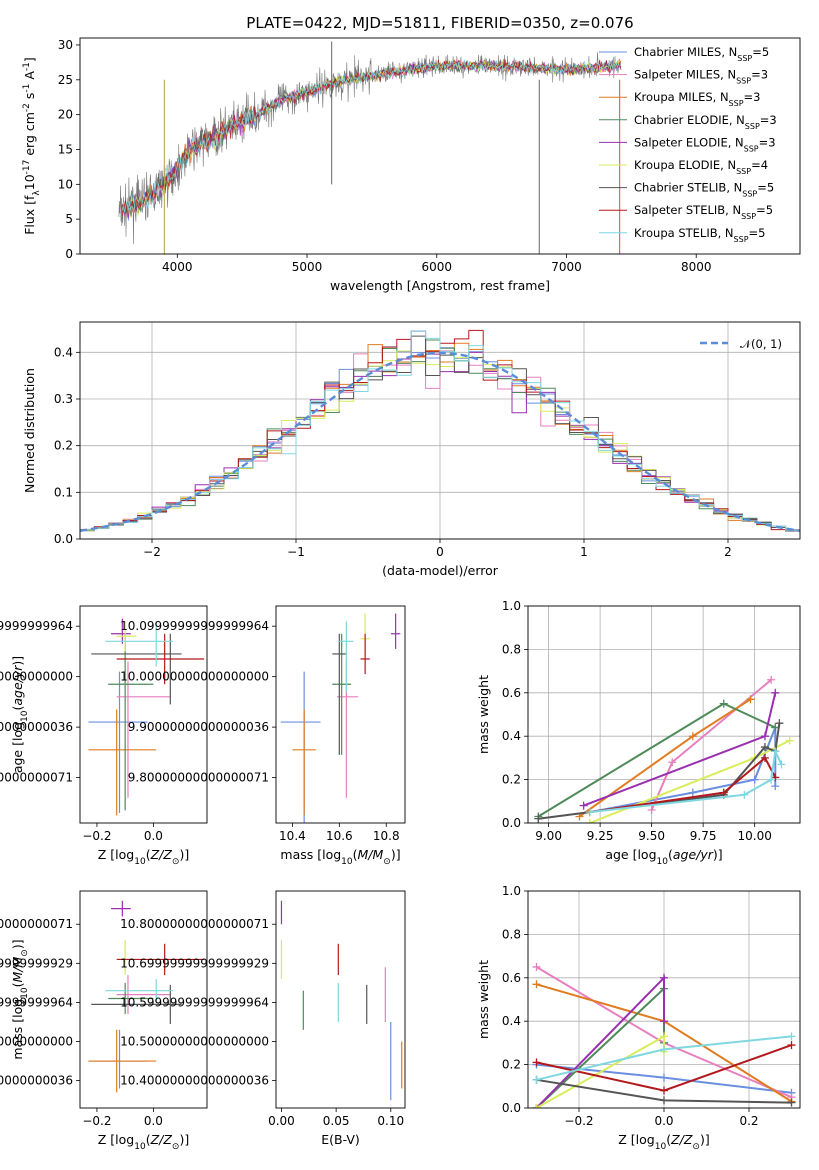  Describe the element at coordinates (29, 77) in the screenshot. I see `label-run: A` at that location.